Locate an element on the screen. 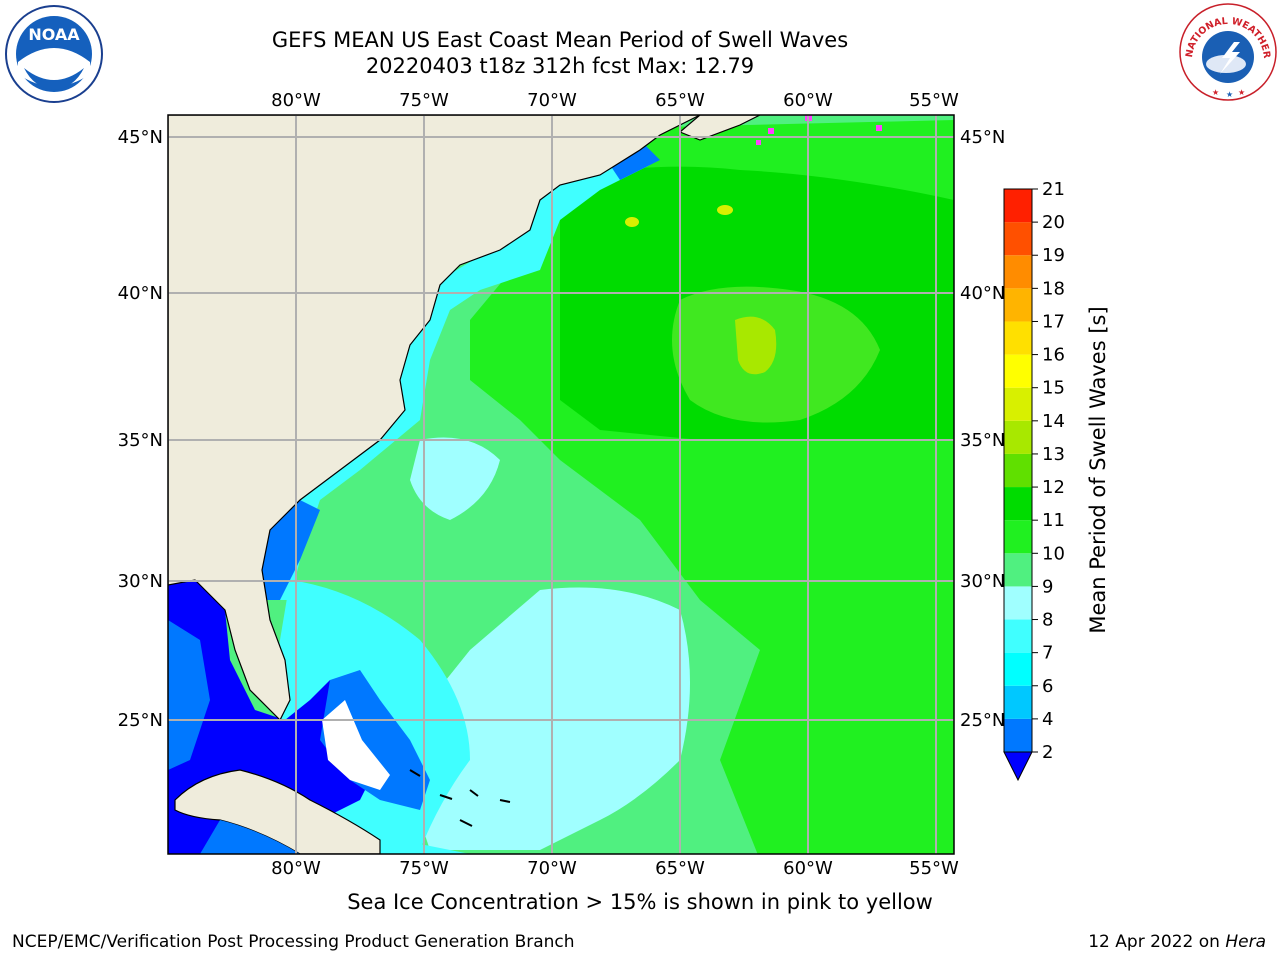  lat-label-left: 40°N is located at coordinates (140, 293).